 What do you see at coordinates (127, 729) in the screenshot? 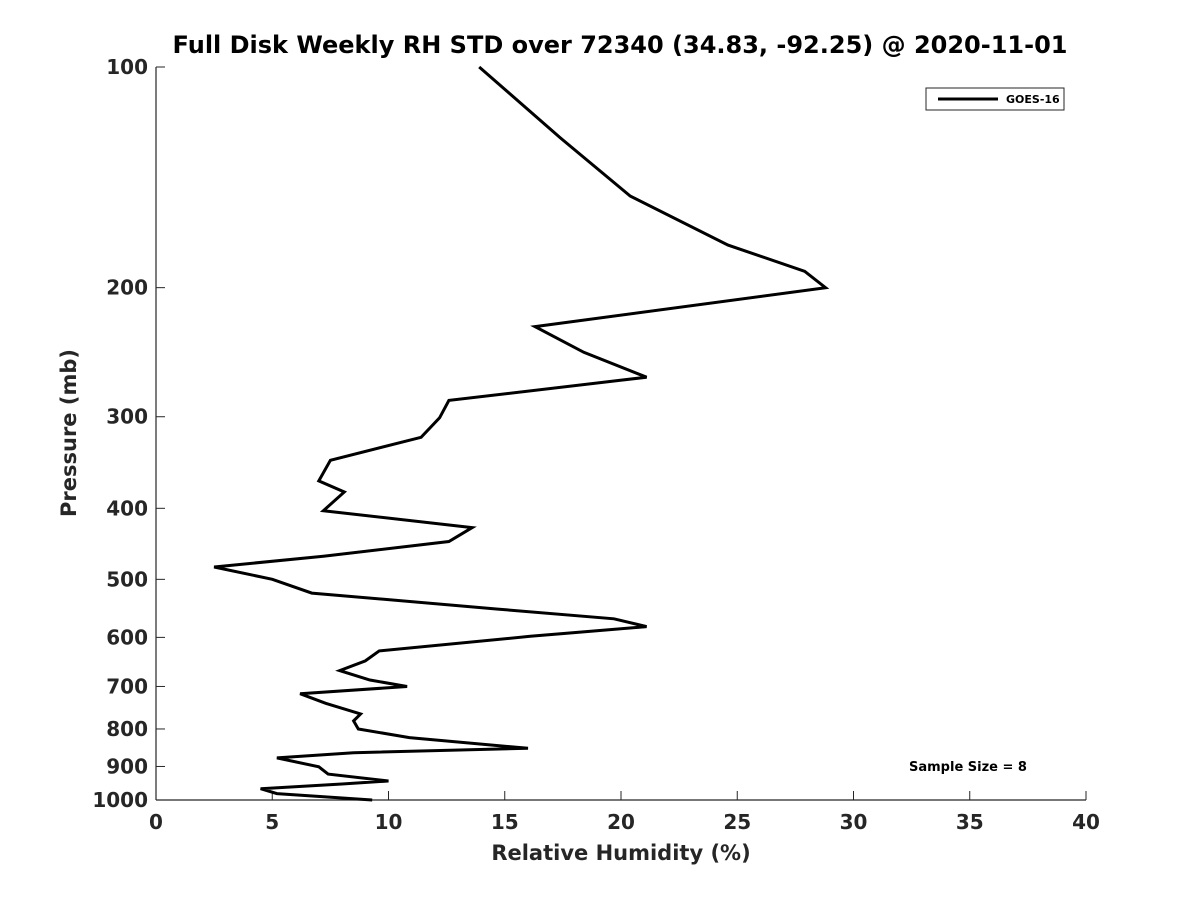
I see `y-tick-label: 800` at bounding box center [127, 729].